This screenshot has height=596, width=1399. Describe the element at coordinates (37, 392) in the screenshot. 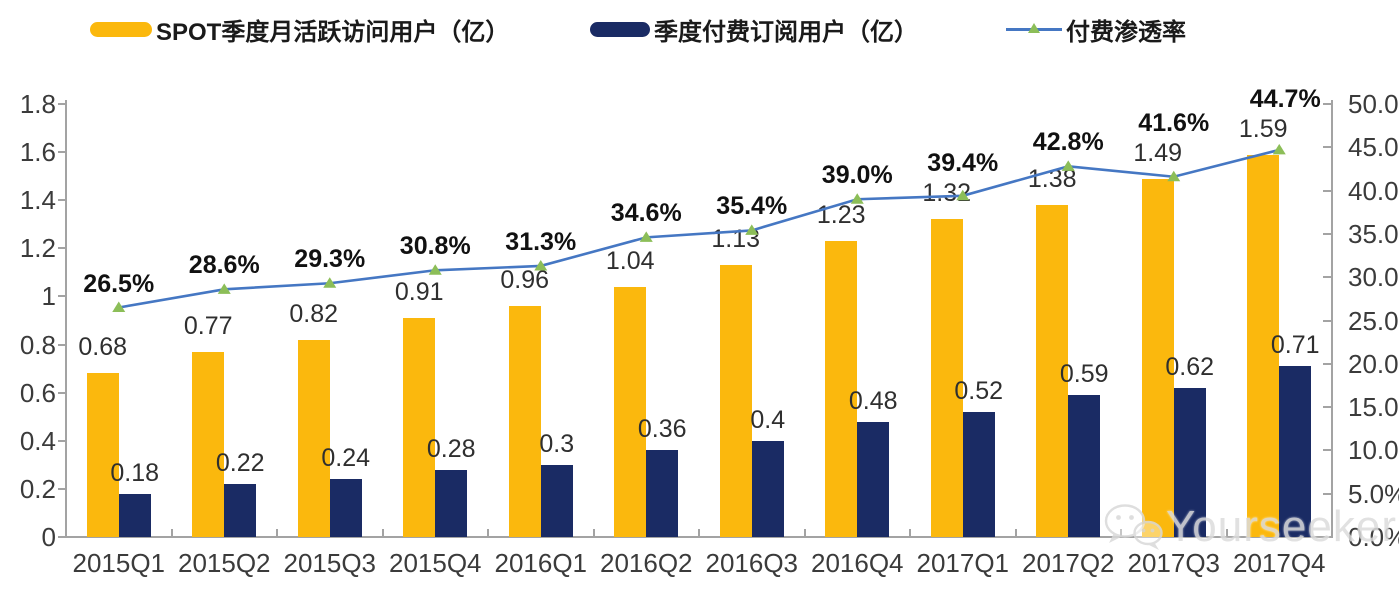

I see `y-tick-label-left: 0.6` at that location.